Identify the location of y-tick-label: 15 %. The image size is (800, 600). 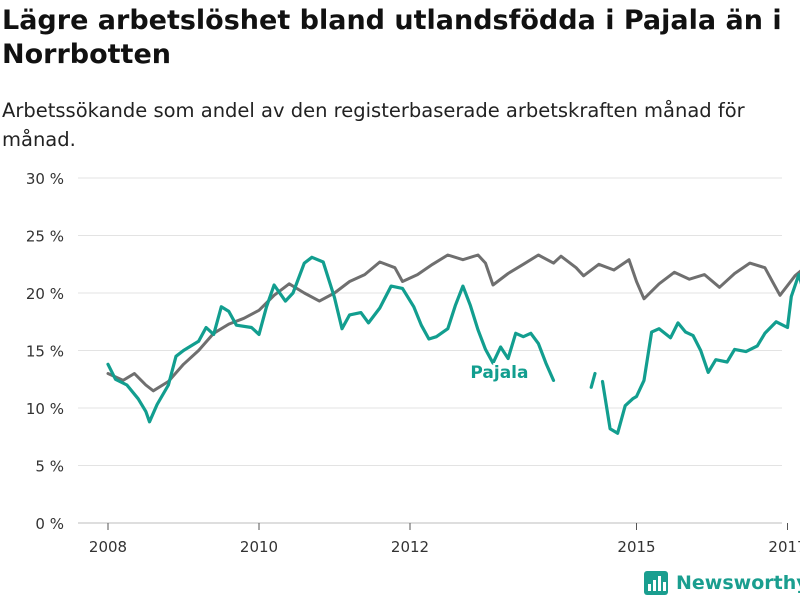
(45, 352).